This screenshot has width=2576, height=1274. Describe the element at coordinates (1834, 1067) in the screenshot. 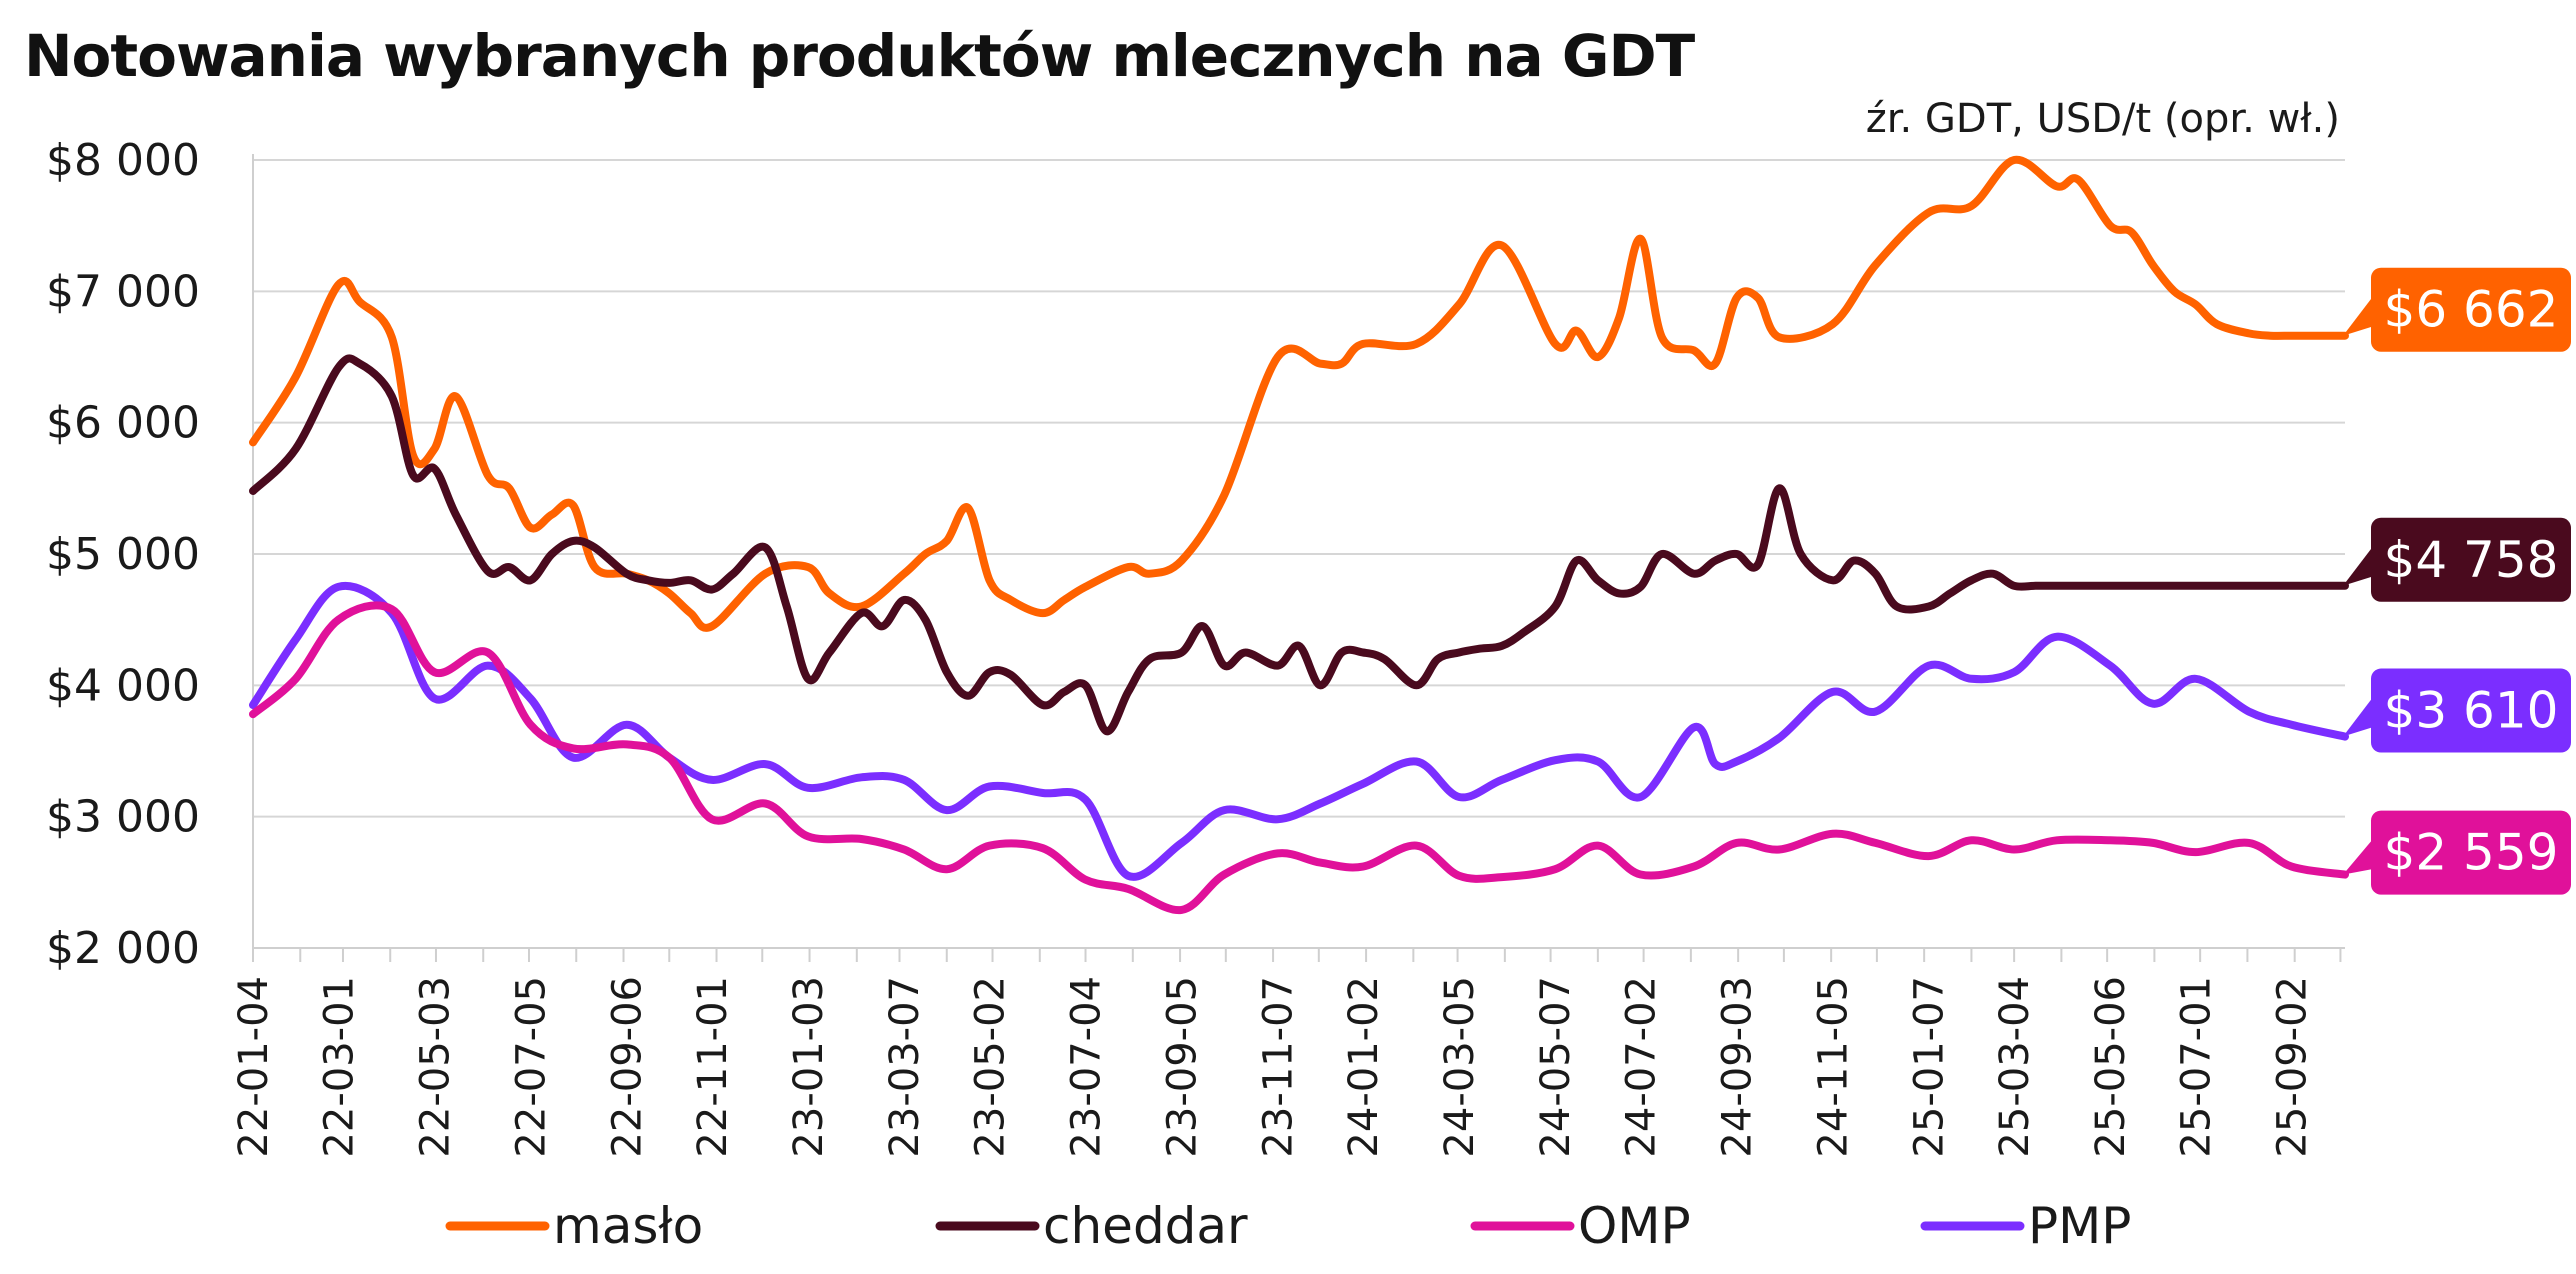

I see `x-tick-label: 24-11-05` at that location.